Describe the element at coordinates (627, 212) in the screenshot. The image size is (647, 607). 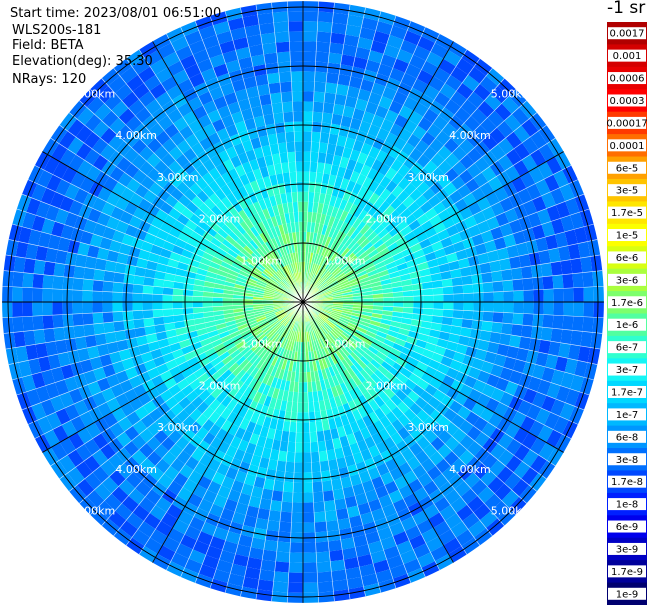
I see `colorbar-label-bg` at that location.